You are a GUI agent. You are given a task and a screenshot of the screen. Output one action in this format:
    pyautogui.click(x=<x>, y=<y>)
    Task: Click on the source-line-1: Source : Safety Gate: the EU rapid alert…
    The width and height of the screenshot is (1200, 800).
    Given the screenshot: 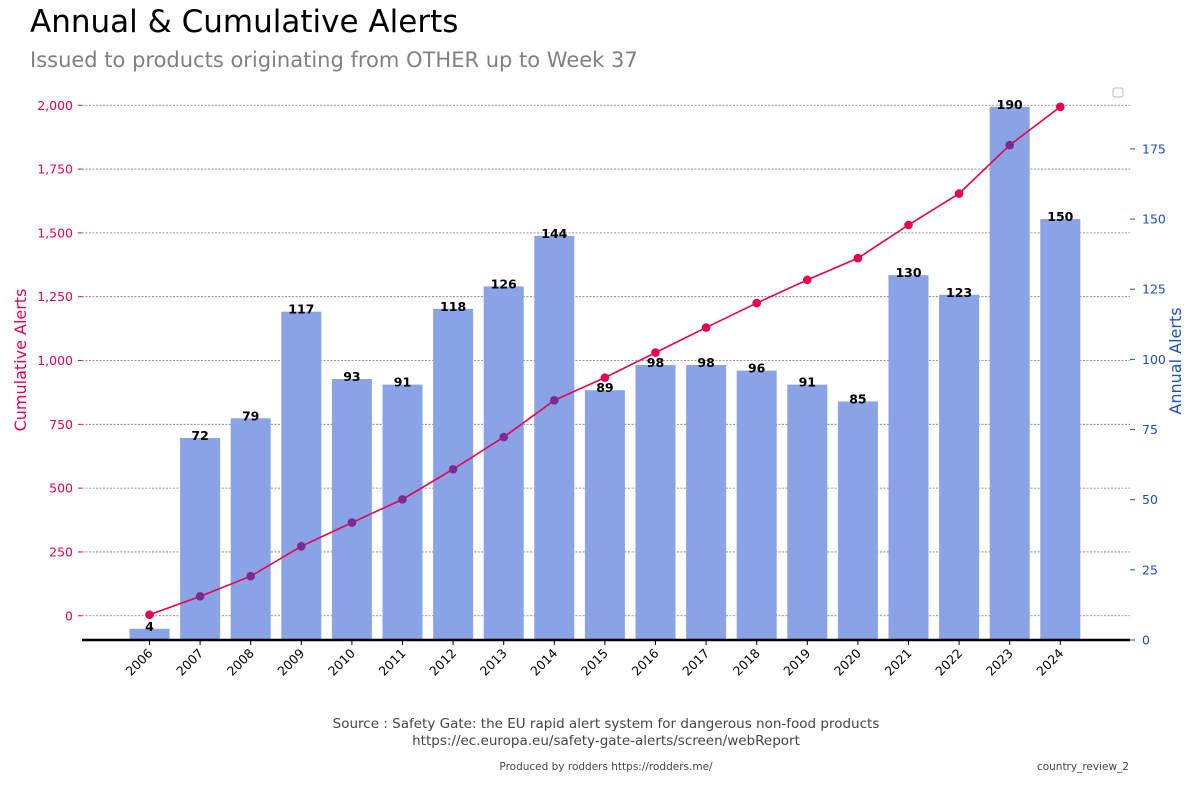 What is the action you would take?
    pyautogui.click(x=606, y=724)
    